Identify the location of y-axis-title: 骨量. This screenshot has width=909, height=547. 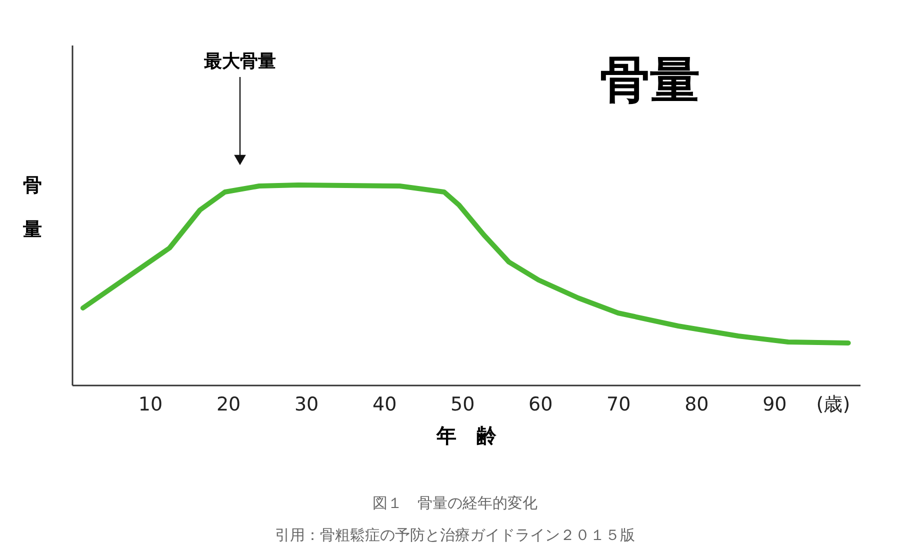
(32, 207).